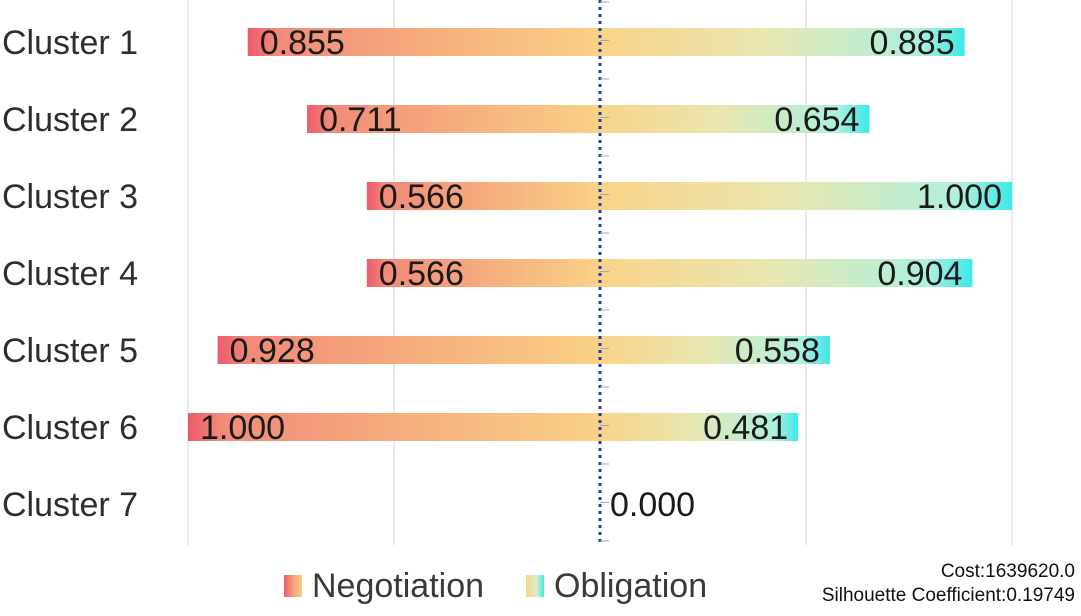 The width and height of the screenshot is (1081, 616). I want to click on data-label-negotiation: 1.000, so click(242, 428).